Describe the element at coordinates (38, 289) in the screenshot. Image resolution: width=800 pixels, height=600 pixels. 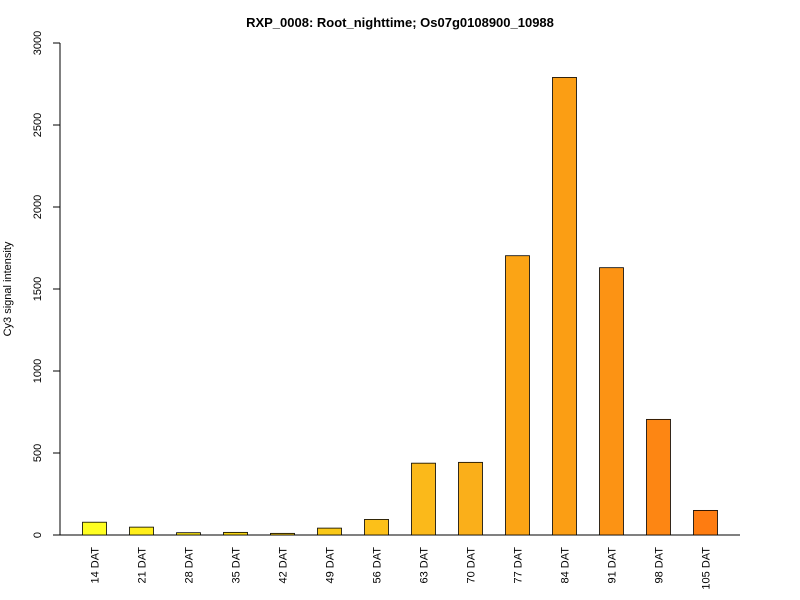
I see `y-tick-label: 1500` at that location.